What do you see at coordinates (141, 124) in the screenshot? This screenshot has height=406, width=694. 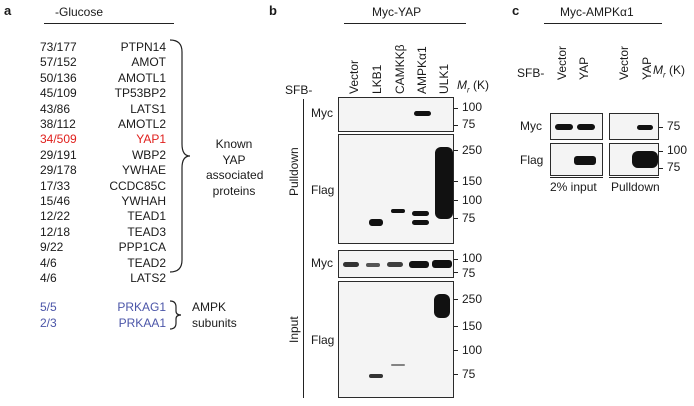 I see `protein-name: AMOTL2` at bounding box center [141, 124].